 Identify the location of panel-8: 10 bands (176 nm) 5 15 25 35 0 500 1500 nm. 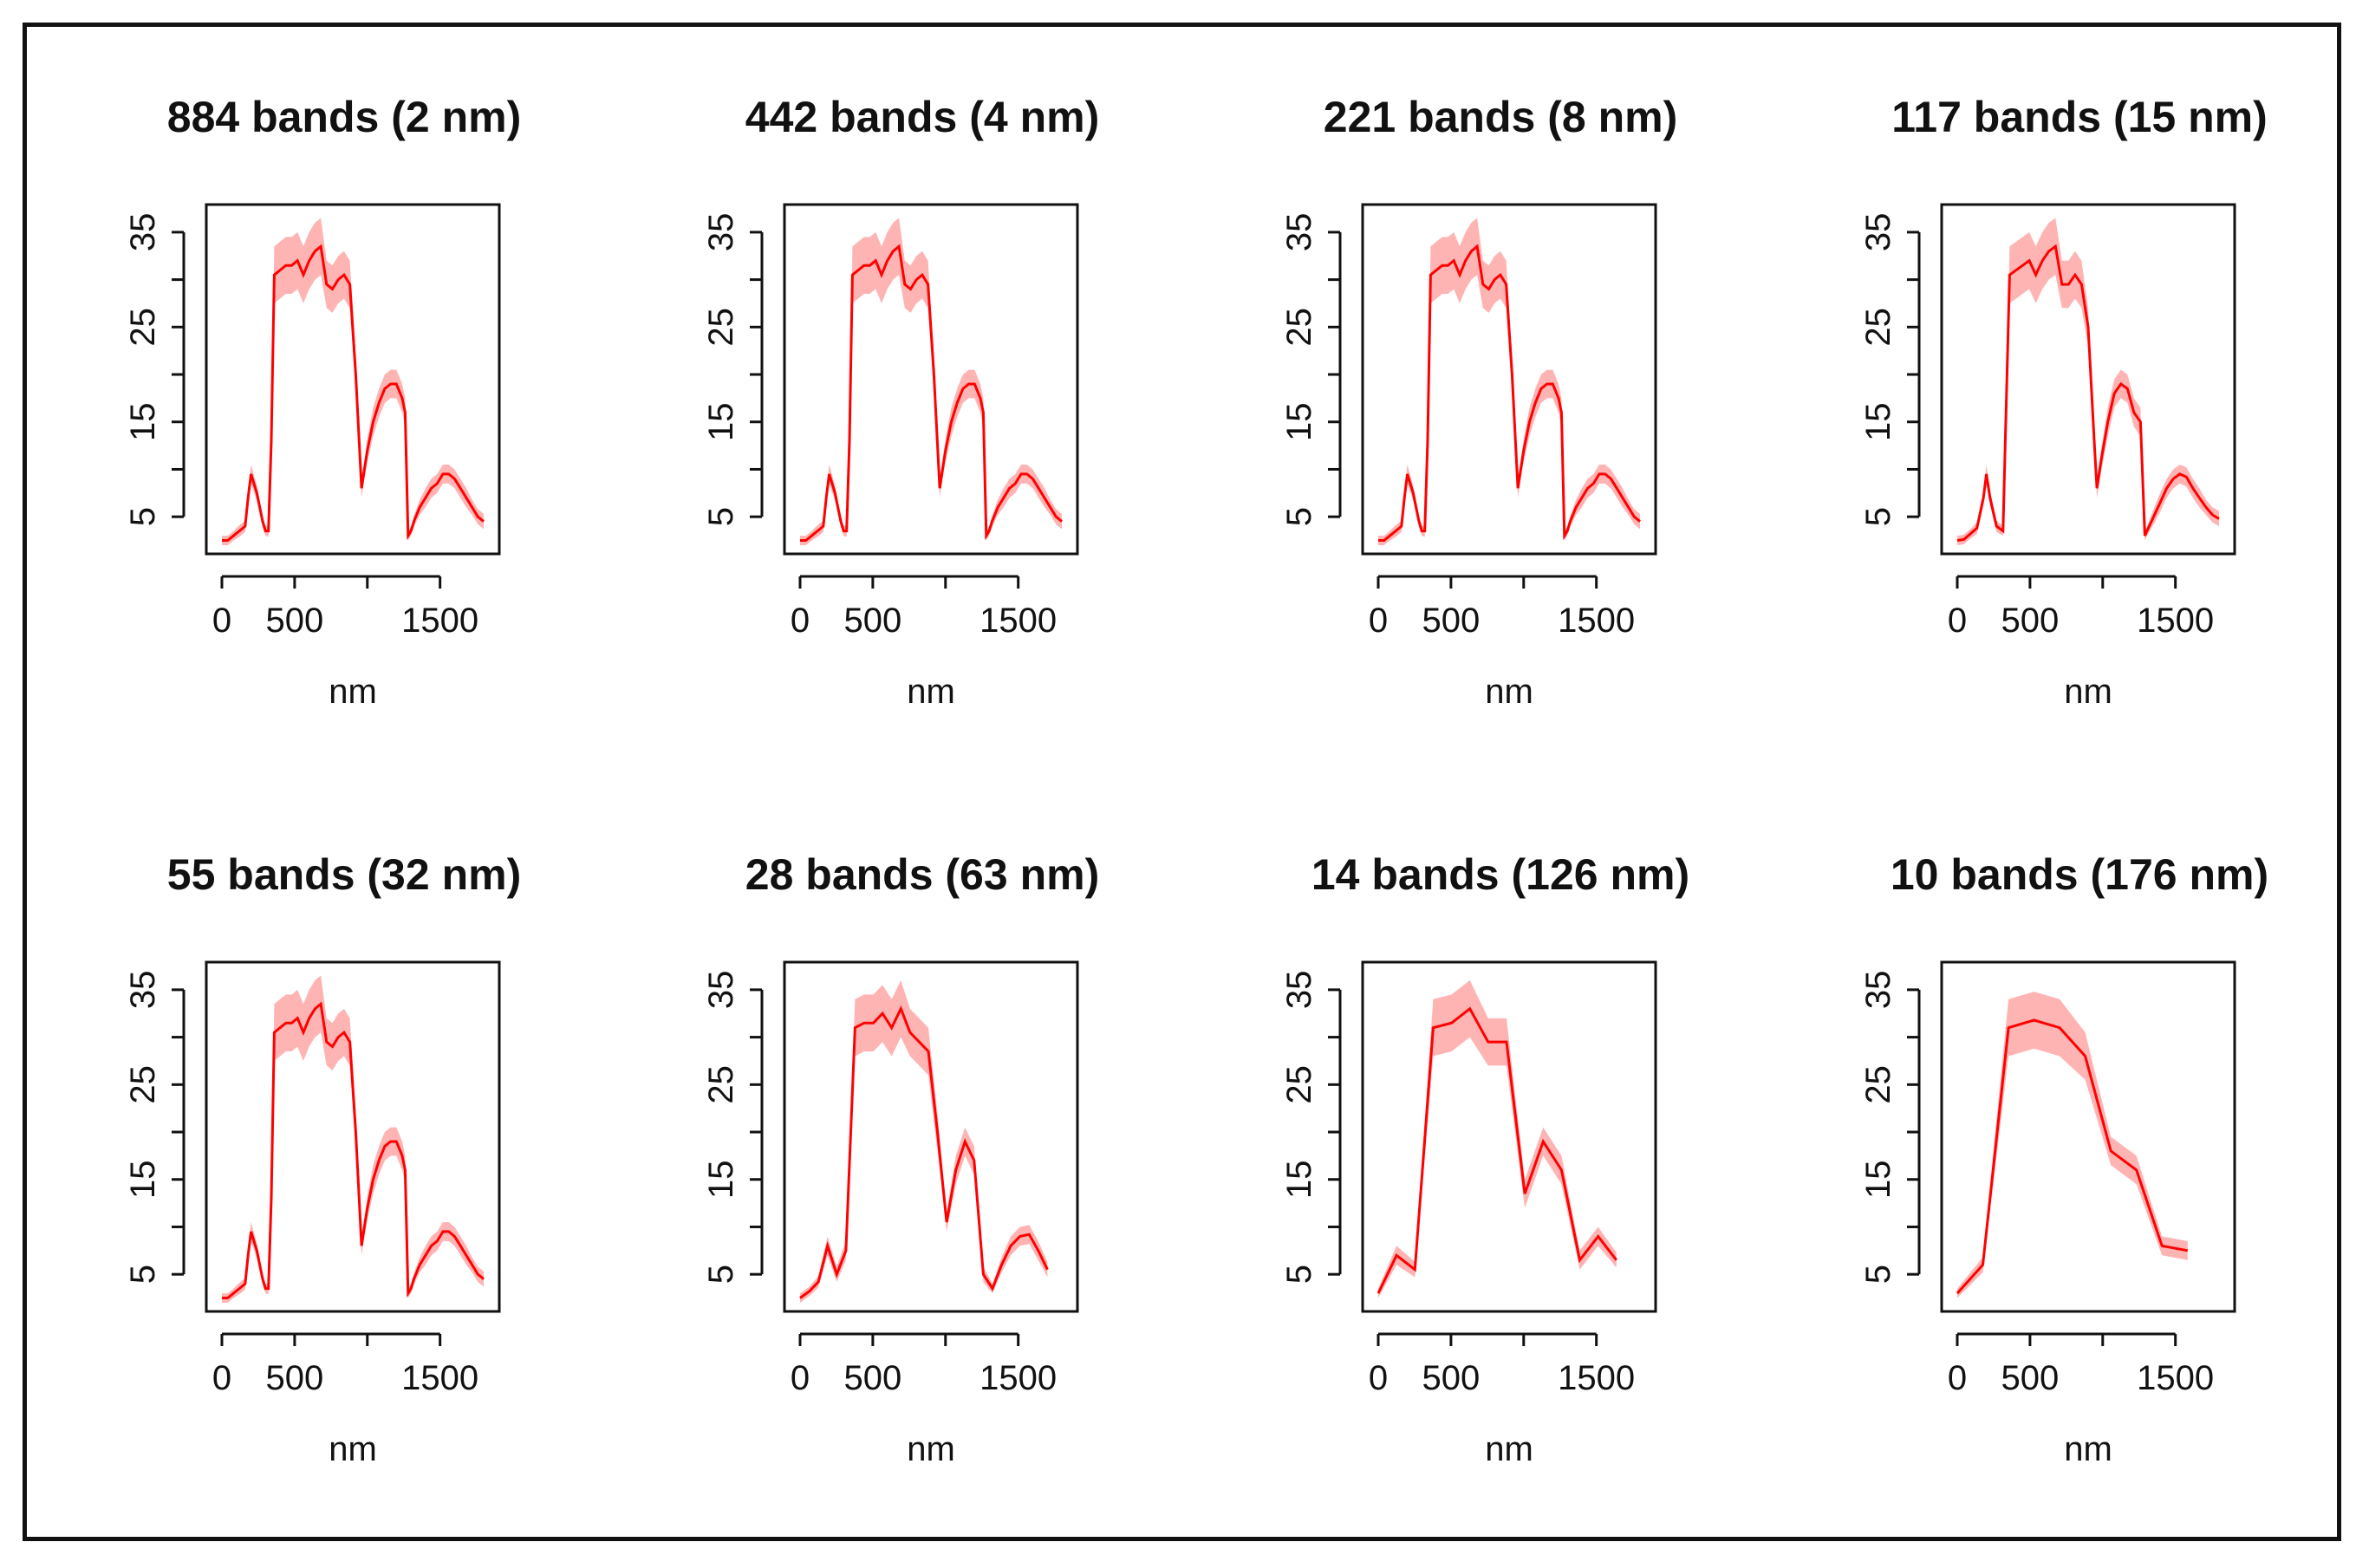
(2063, 1159).